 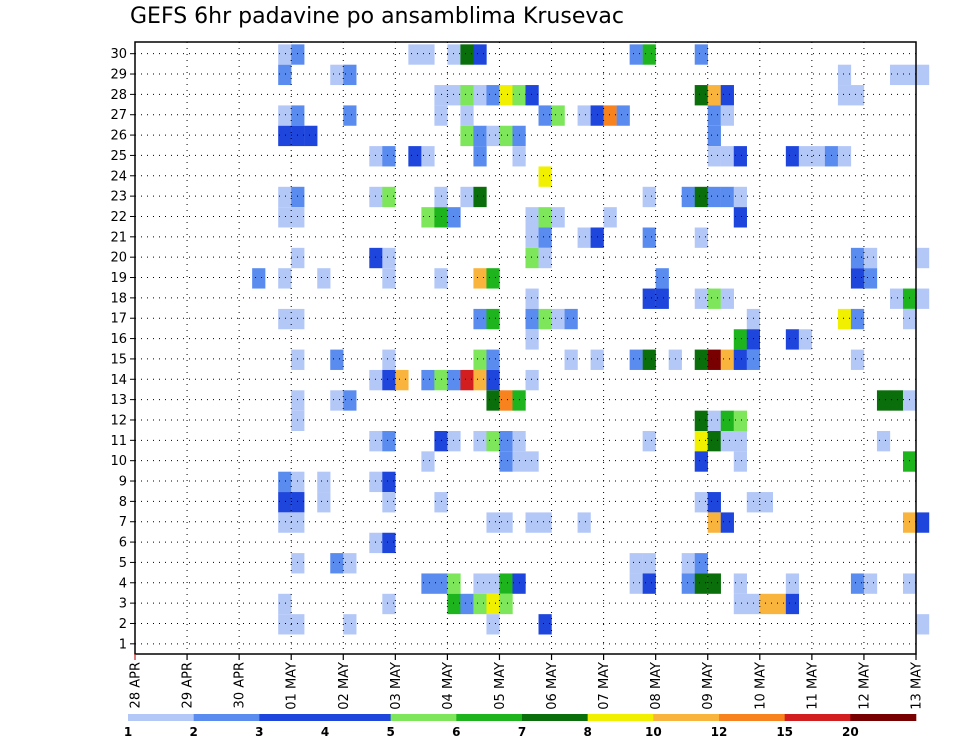 What do you see at coordinates (118, 298) in the screenshot?
I see `y-tick-label: 18` at bounding box center [118, 298].